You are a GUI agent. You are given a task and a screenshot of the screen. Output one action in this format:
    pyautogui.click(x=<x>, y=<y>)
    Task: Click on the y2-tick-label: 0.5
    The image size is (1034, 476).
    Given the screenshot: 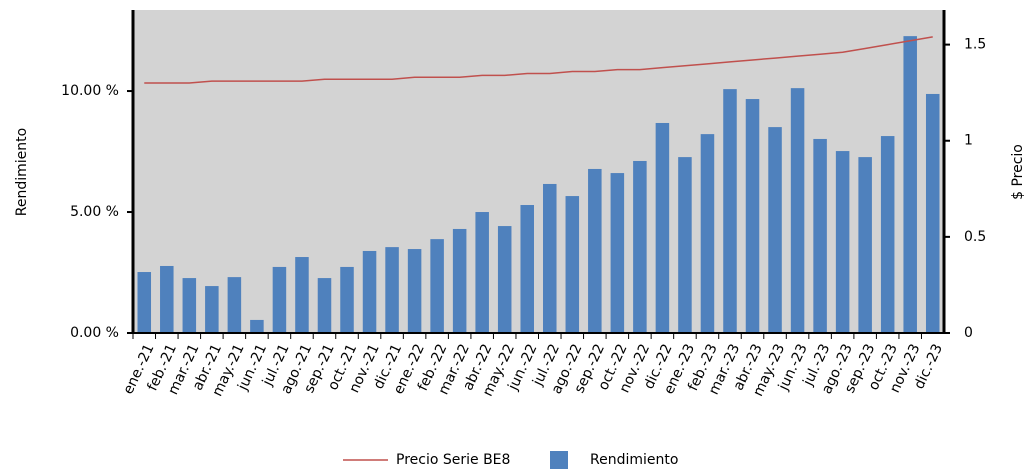 What is the action you would take?
    pyautogui.click(x=975, y=237)
    